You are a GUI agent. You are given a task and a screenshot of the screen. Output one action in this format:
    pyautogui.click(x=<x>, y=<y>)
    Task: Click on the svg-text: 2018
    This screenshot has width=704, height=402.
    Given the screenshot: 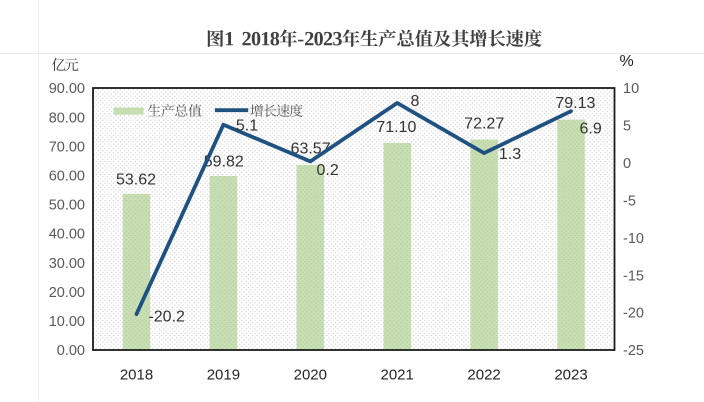 What is the action you would take?
    pyautogui.click(x=136, y=374)
    